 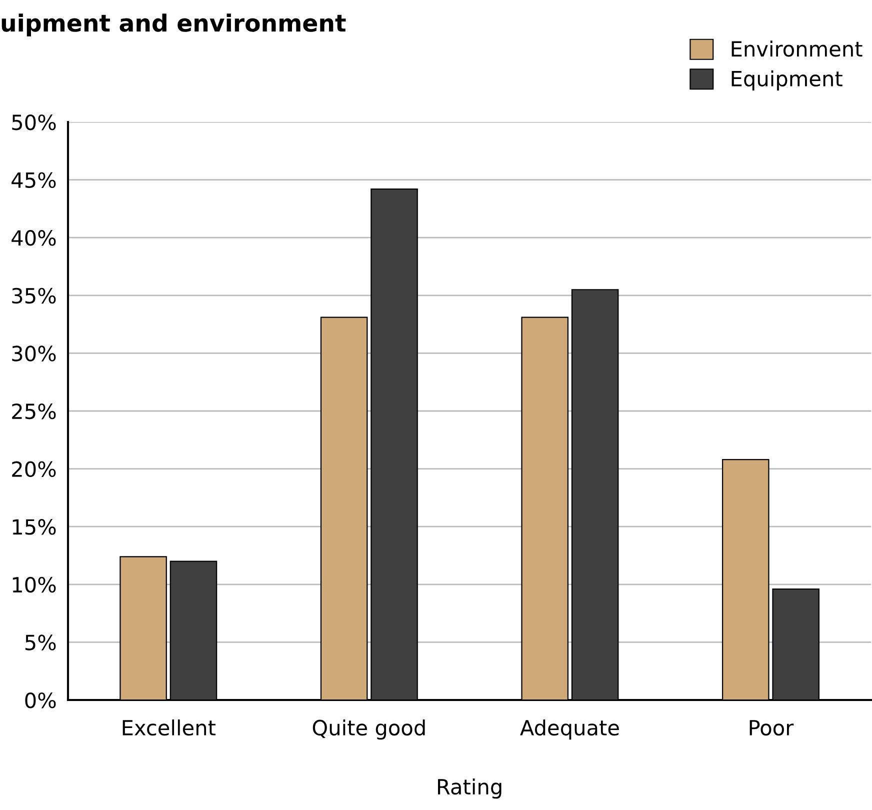 I want to click on y-tick-label: 5%, so click(x=40, y=642).